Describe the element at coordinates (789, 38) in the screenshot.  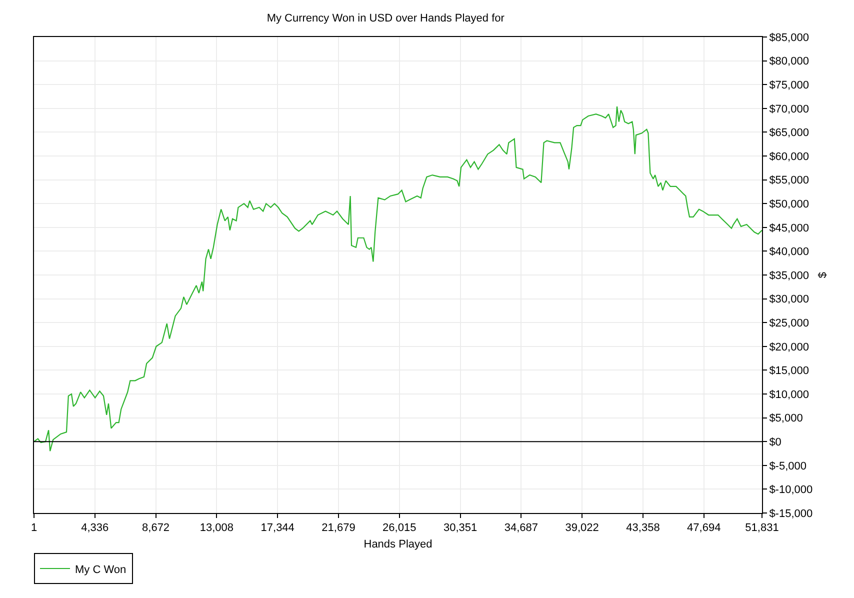
I see `y-tick-label: $85,000` at that location.